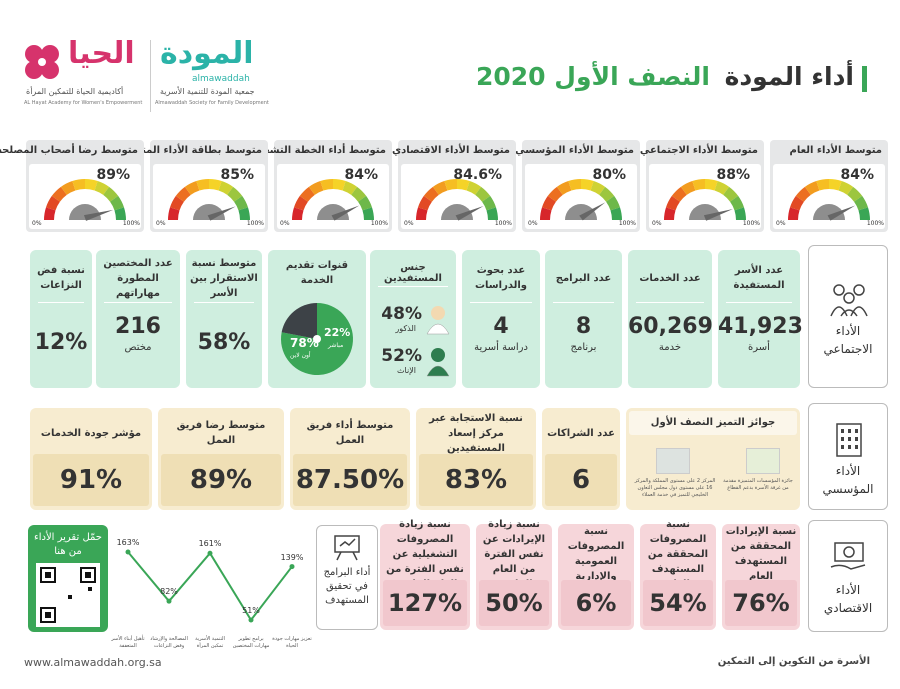 The image size is (900, 689). What do you see at coordinates (477, 175) in the screenshot?
I see `gauge-value: 84.6%` at bounding box center [477, 175].